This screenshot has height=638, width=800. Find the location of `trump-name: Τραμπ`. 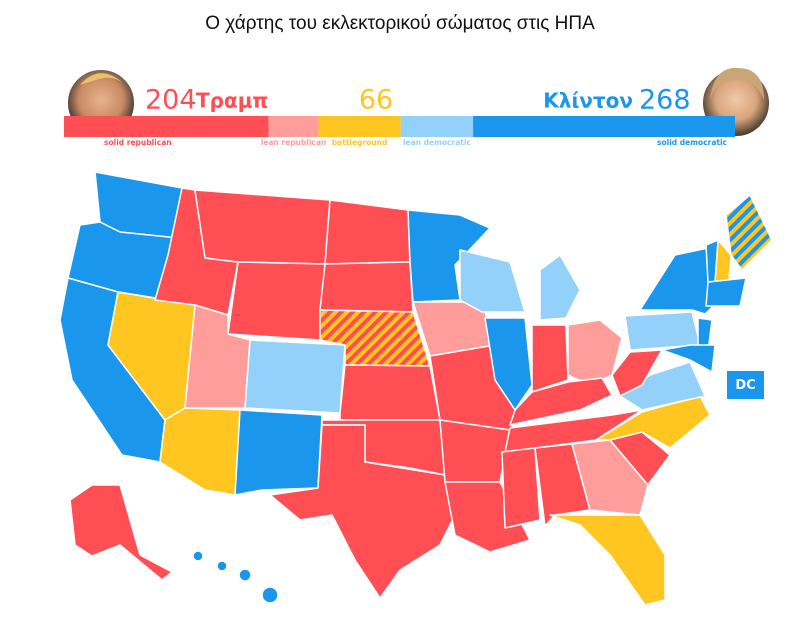

trump-name: Τραμπ is located at coordinates (232, 101).